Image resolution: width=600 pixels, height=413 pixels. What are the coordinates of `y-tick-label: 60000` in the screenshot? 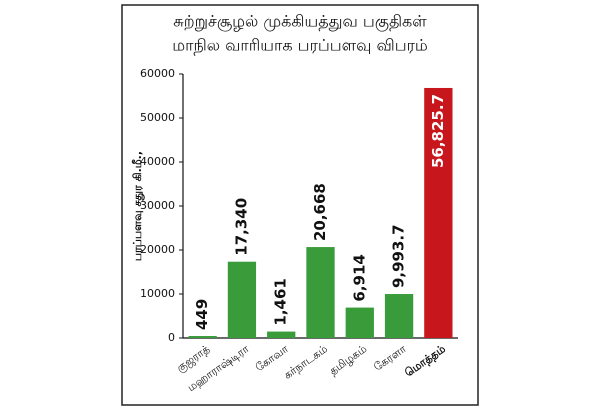 It's located at (157, 73).